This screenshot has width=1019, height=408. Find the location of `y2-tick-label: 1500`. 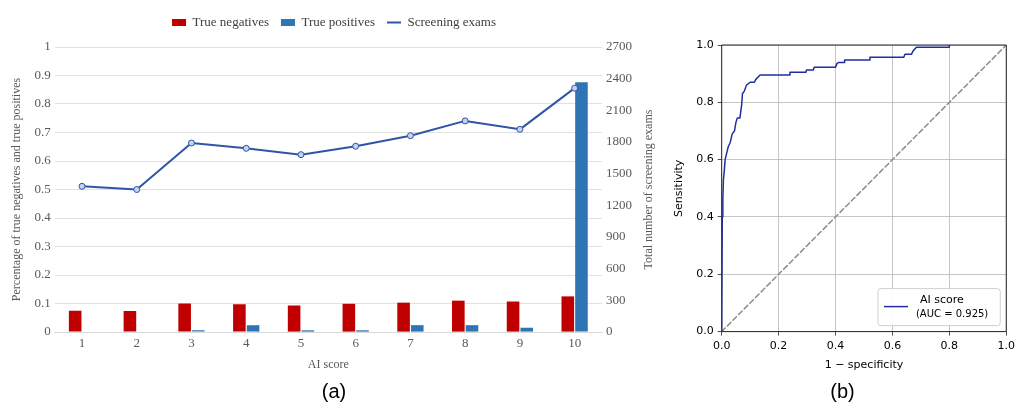

y2-tick-label: 1500 is located at coordinates (619, 173).